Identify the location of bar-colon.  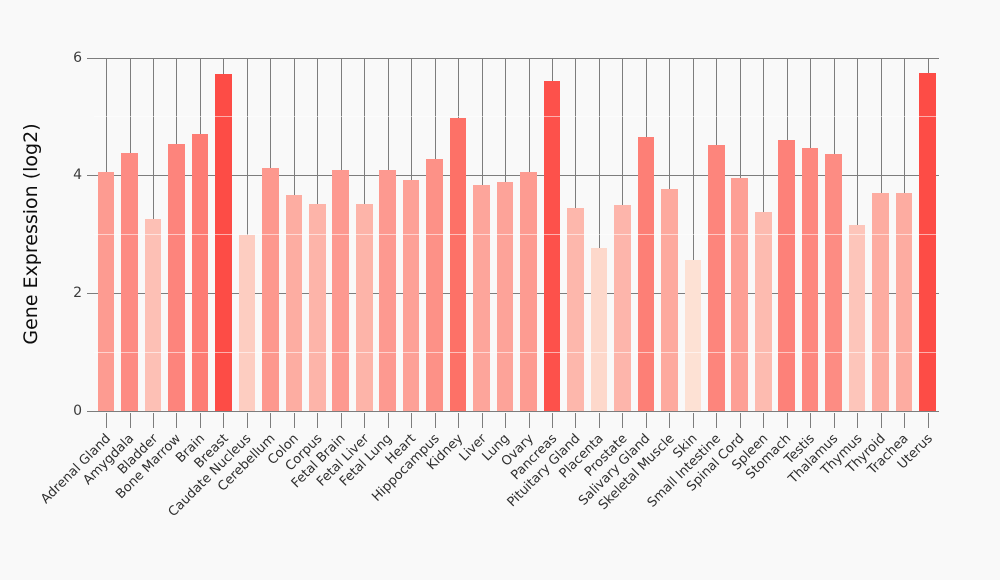
(294, 302).